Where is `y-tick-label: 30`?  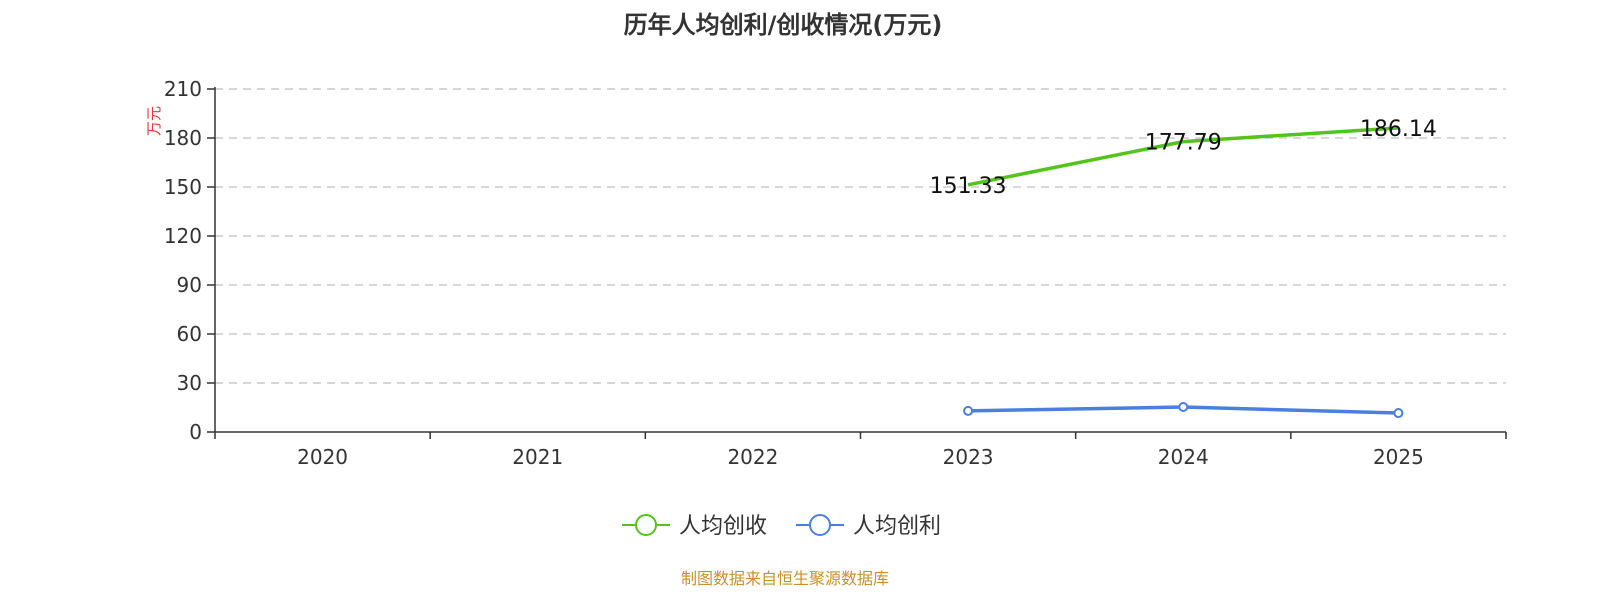
y-tick-label: 30 is located at coordinates (189, 383).